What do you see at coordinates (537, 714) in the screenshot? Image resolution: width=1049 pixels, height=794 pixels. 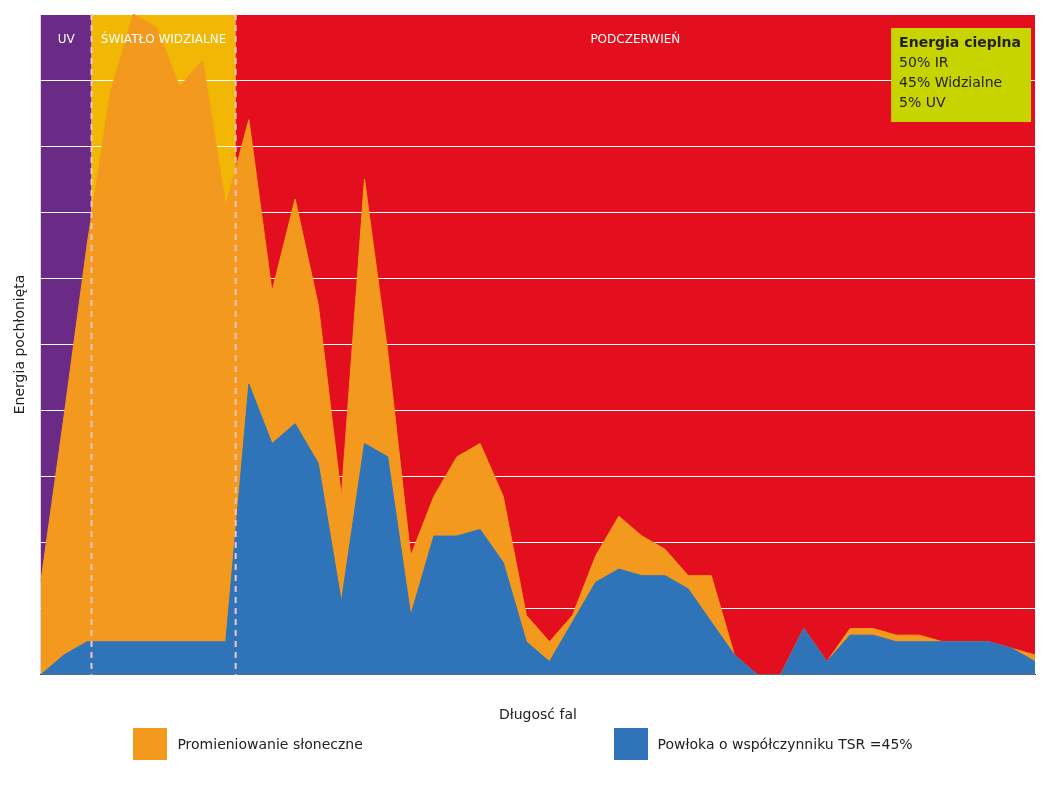 I see `x-axis-title: Długosć fal` at bounding box center [537, 714].